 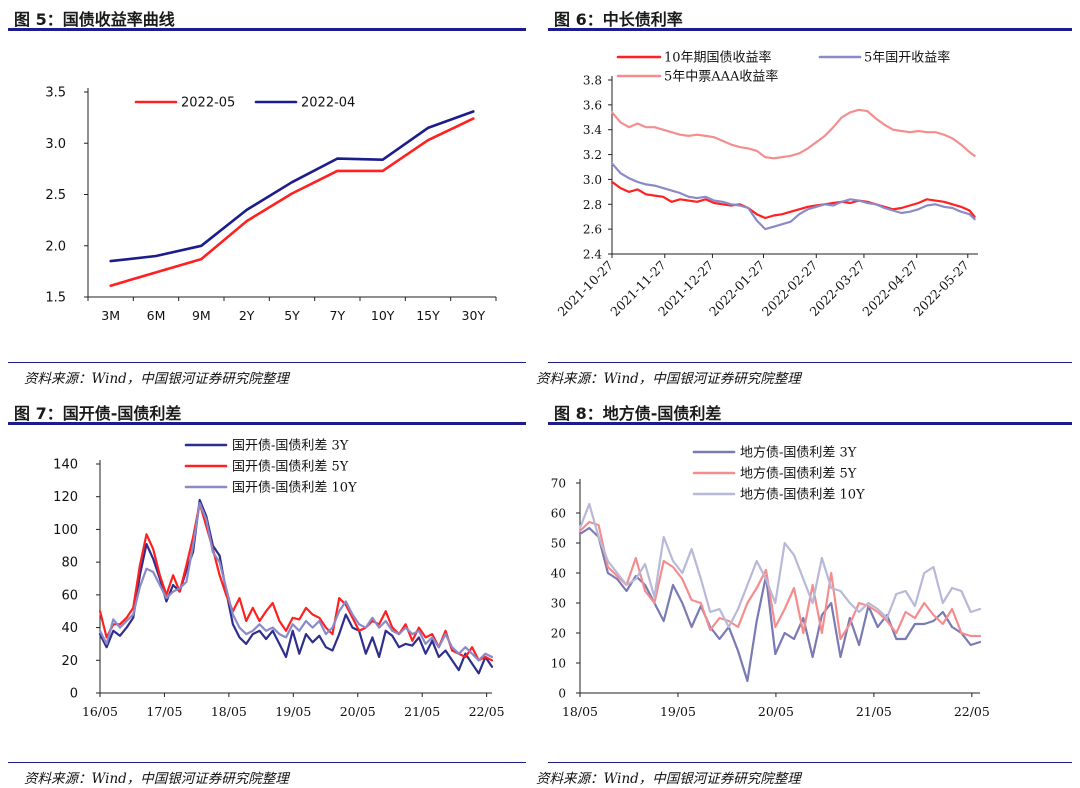 What do you see at coordinates (69, 563) in the screenshot?
I see `y-tick-label: 80` at bounding box center [69, 563].